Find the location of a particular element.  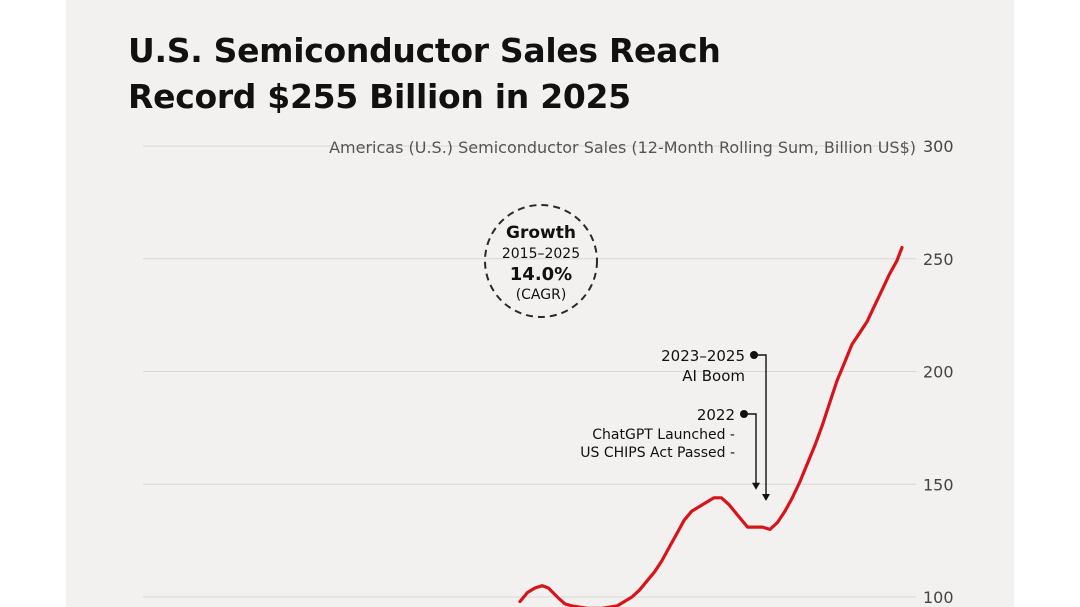

annotation-ai-boom-year: 2023–2025 is located at coordinates (703, 356).